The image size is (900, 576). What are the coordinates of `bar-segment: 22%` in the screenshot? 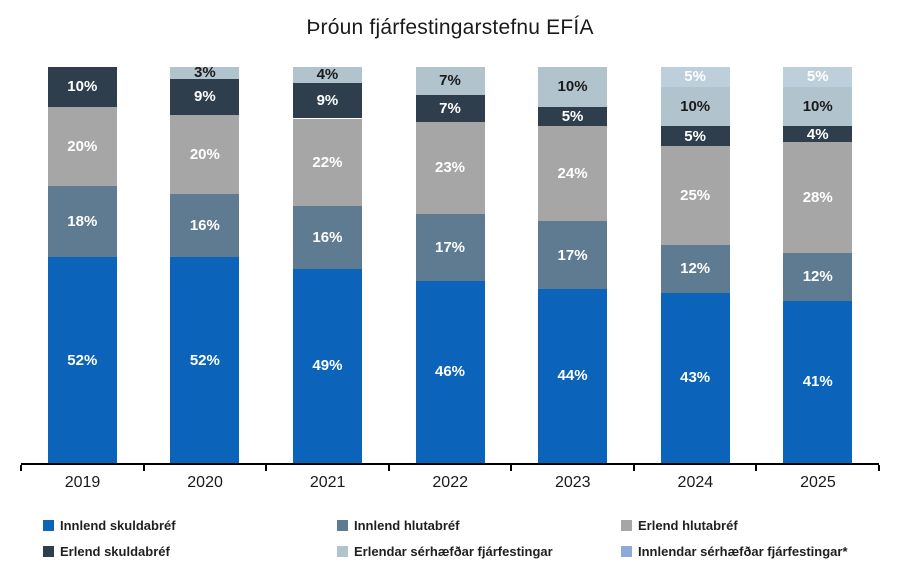 It's located at (327, 162).